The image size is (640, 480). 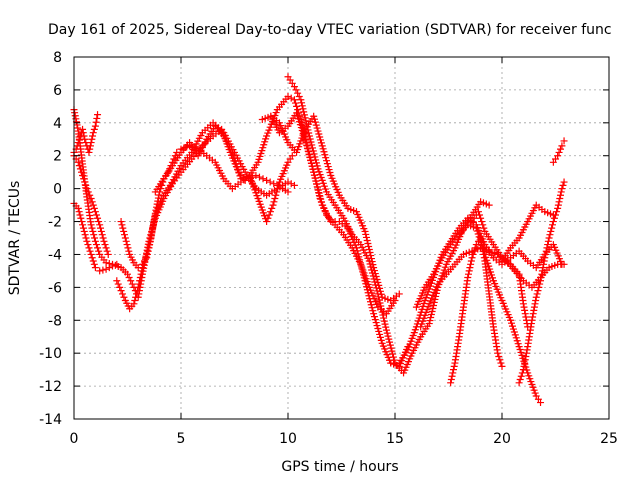 What do you see at coordinates (502, 439) in the screenshot?
I see `x-tick-label: 20` at bounding box center [502, 439].